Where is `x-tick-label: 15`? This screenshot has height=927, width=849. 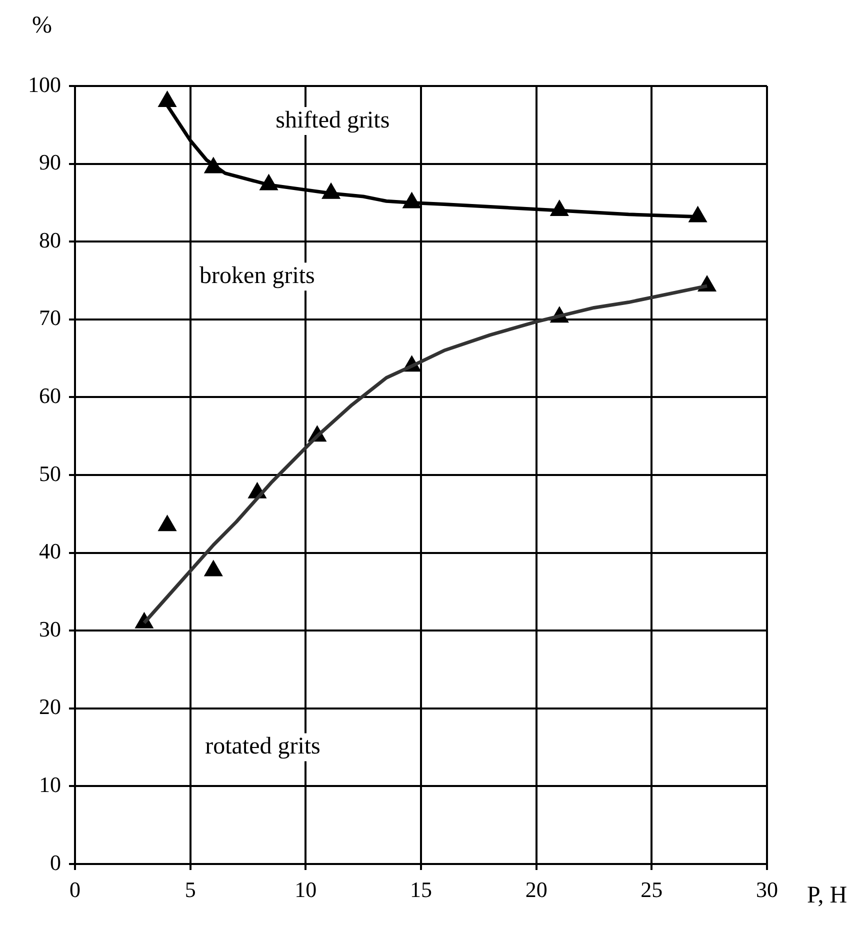
x-tick-label: 15 is located at coordinates (421, 889).